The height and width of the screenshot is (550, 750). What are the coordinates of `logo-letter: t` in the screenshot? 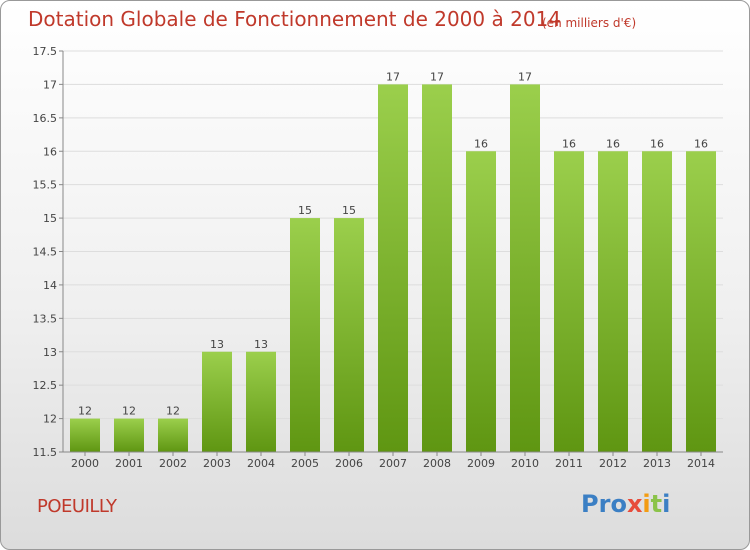 It's located at (656, 504).